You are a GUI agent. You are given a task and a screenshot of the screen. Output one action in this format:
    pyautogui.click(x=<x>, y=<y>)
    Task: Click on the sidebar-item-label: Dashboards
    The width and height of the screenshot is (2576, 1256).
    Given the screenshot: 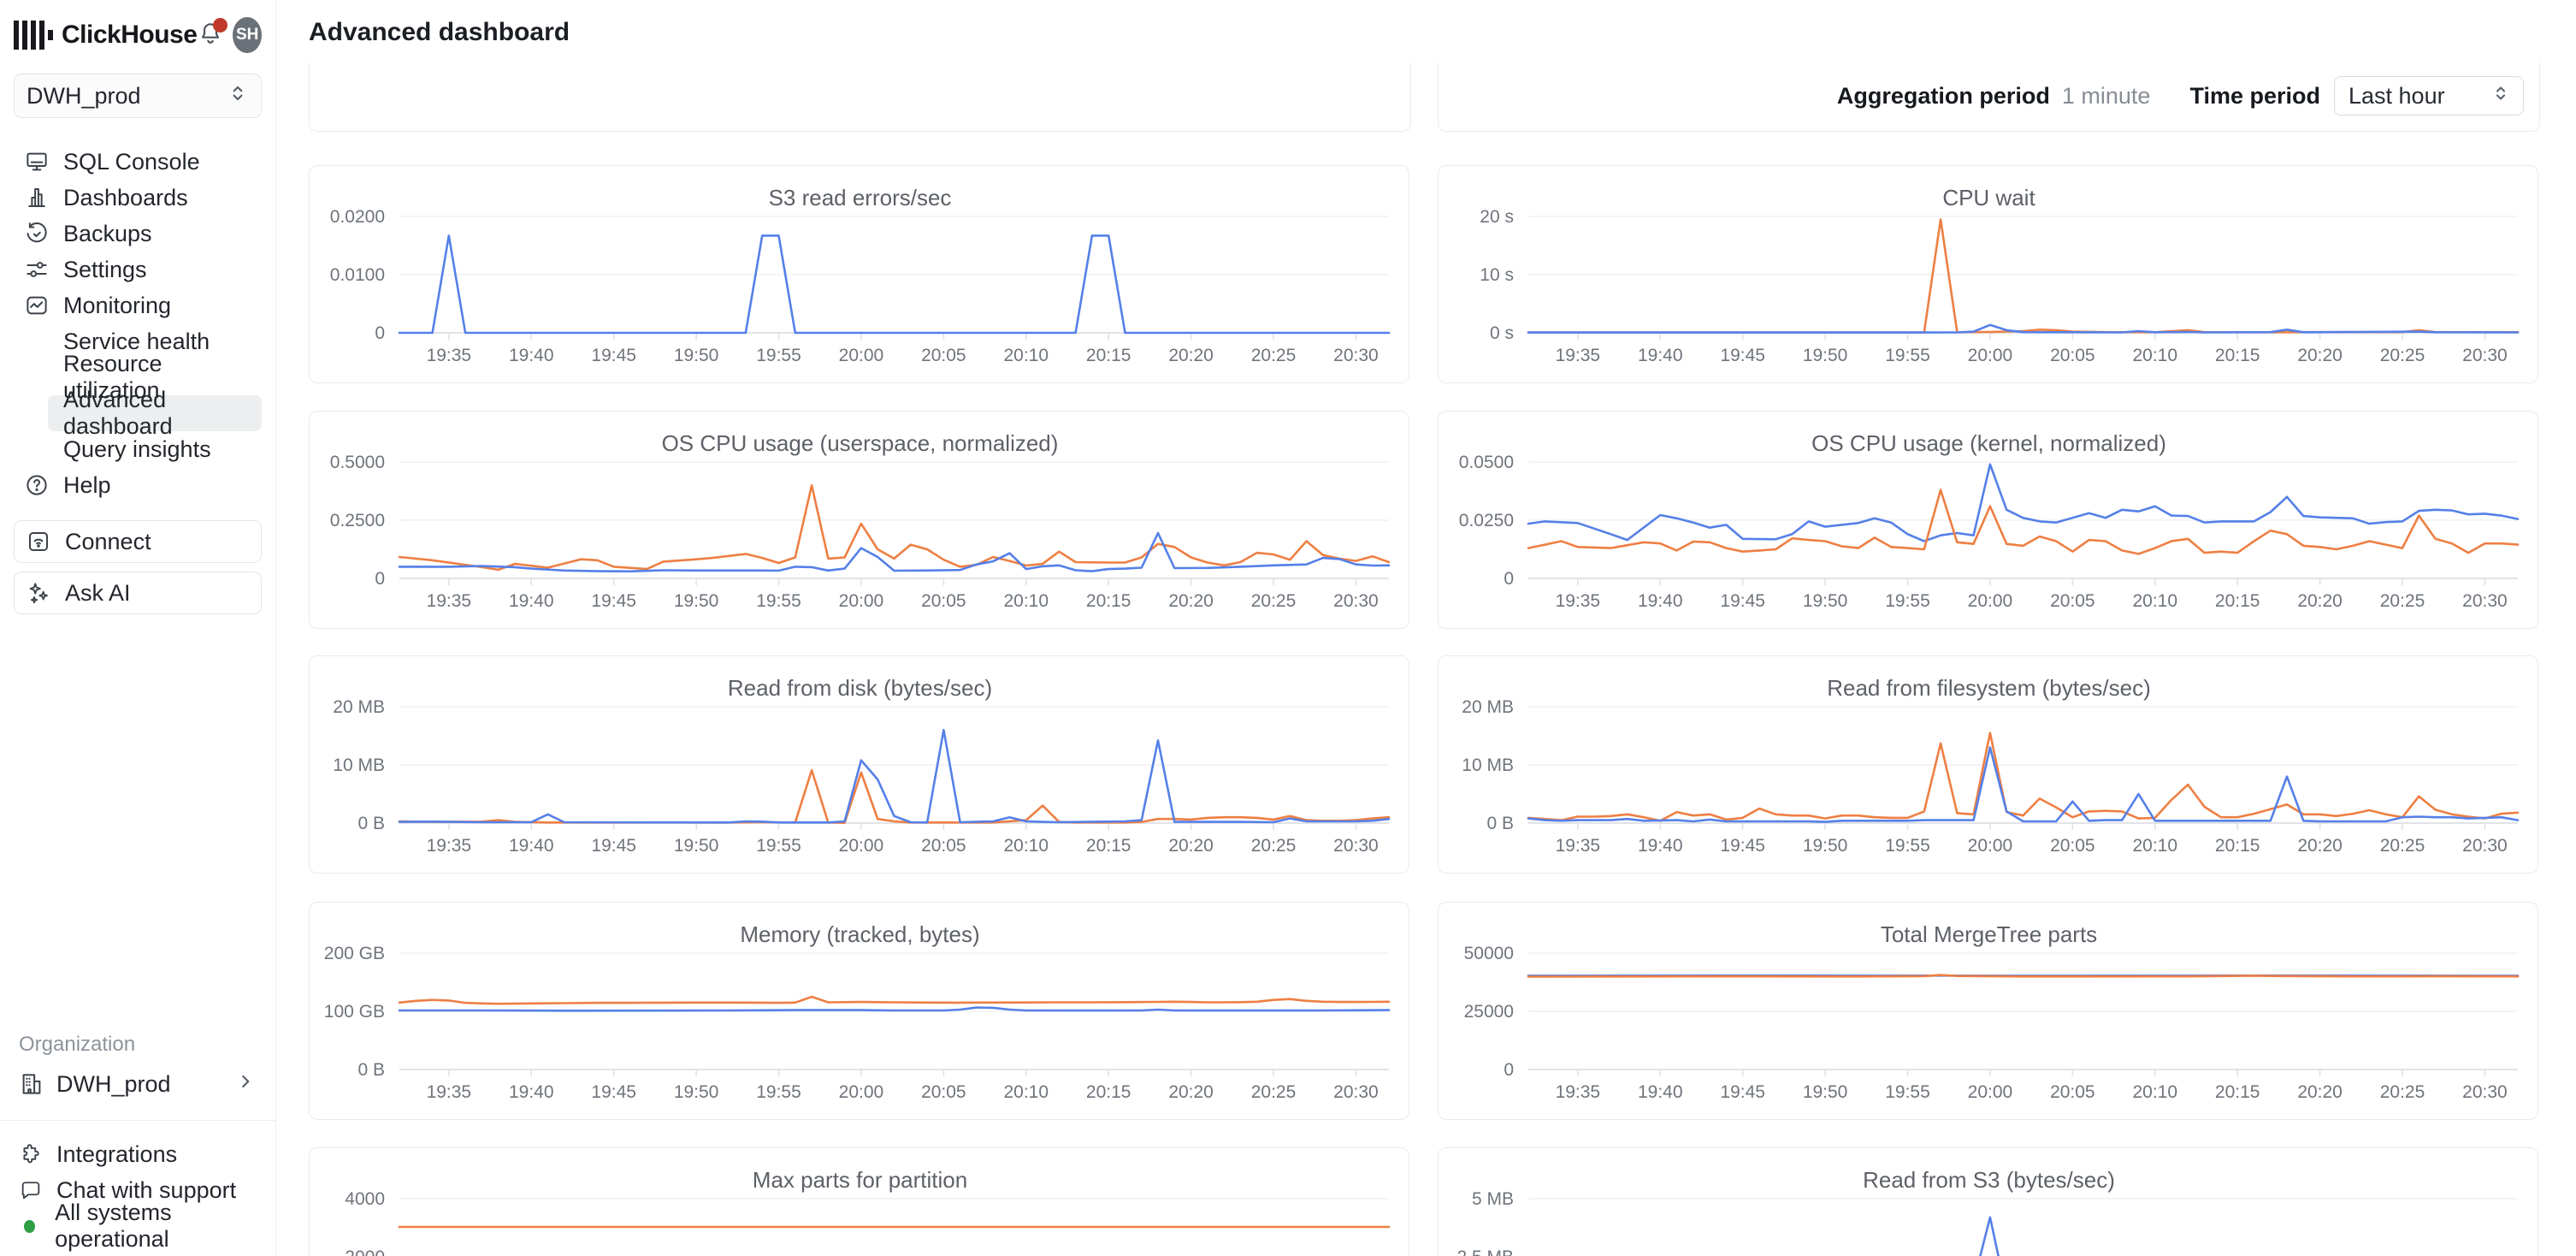 What is the action you would take?
    pyautogui.click(x=125, y=197)
    